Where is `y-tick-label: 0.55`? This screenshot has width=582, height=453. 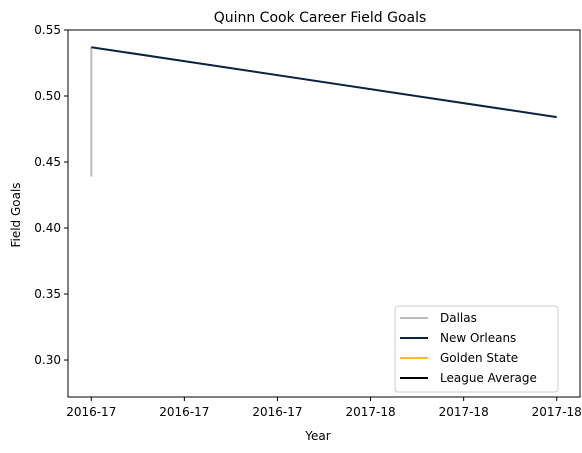 y-tick-label: 0.55 is located at coordinates (47, 30).